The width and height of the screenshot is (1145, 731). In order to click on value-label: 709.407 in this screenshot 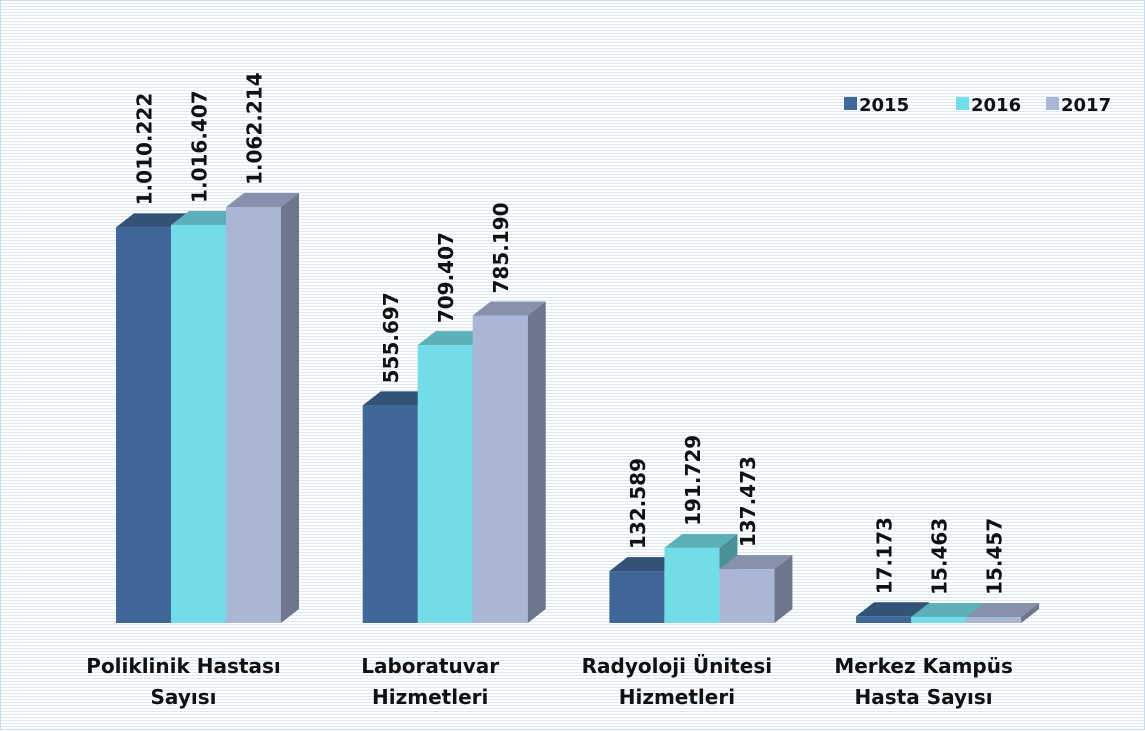, I will do `click(446, 277)`.